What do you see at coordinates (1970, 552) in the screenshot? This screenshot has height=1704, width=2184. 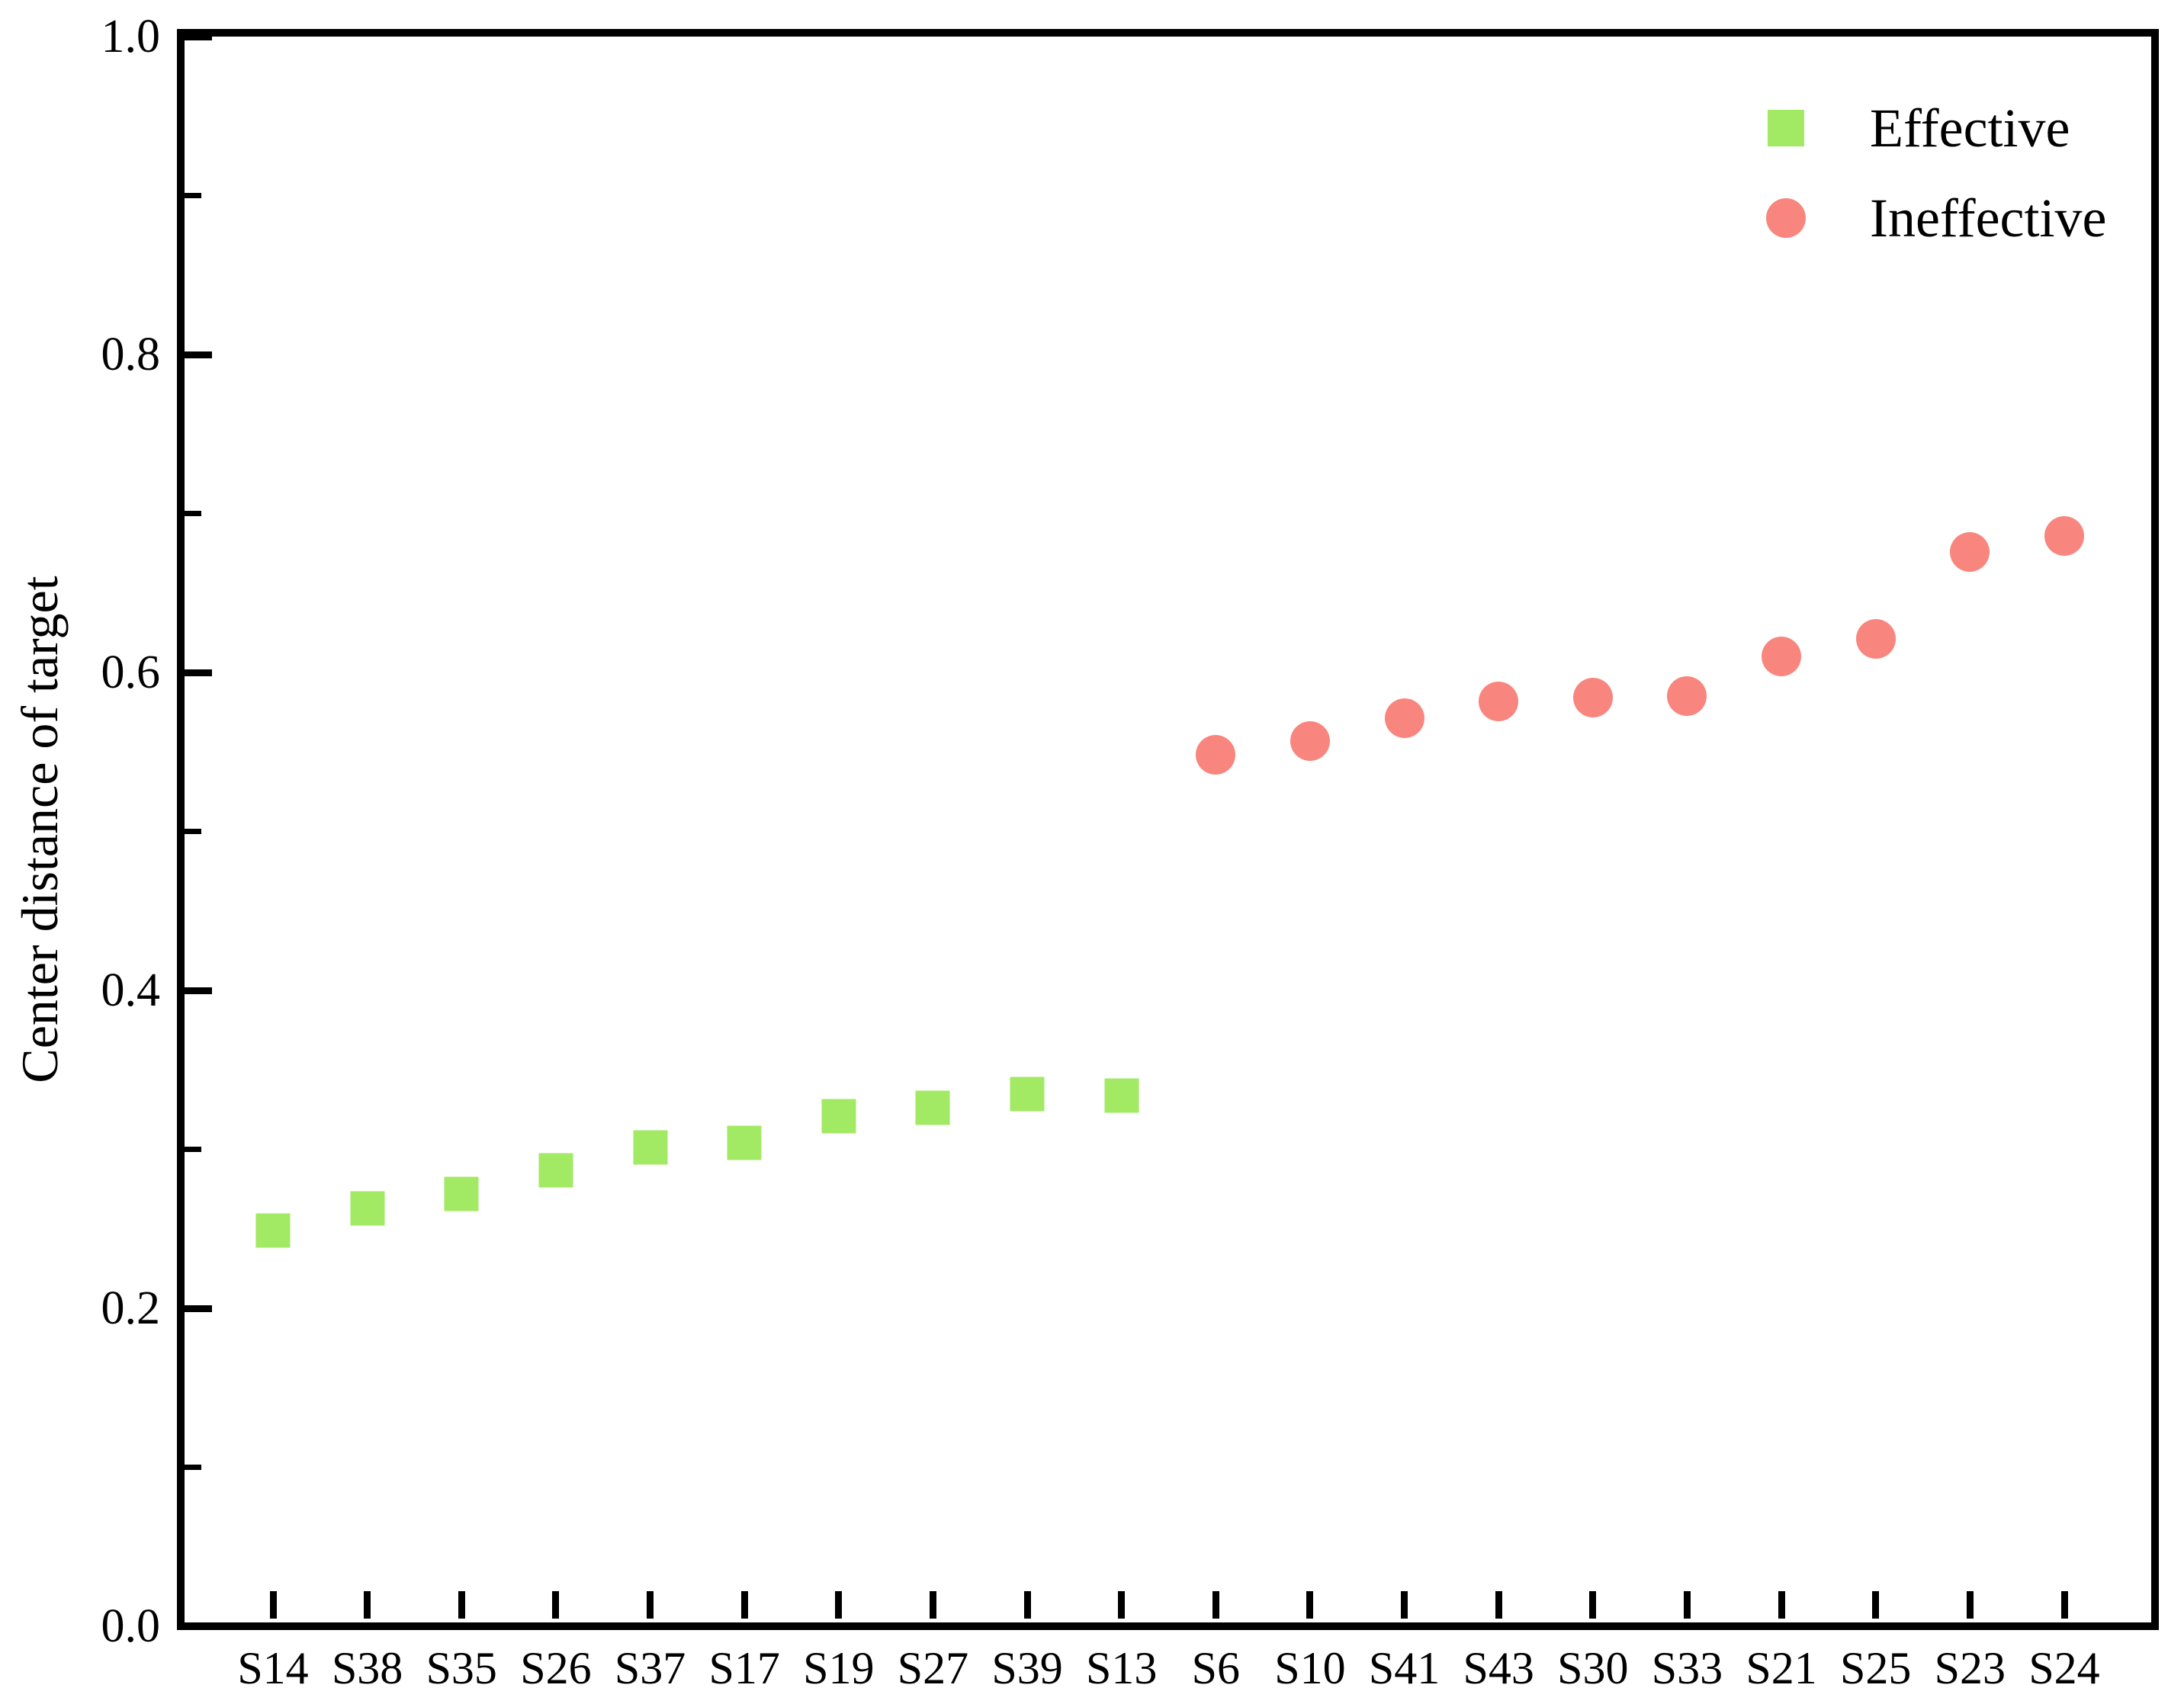 I see `data-point-S23` at bounding box center [1970, 552].